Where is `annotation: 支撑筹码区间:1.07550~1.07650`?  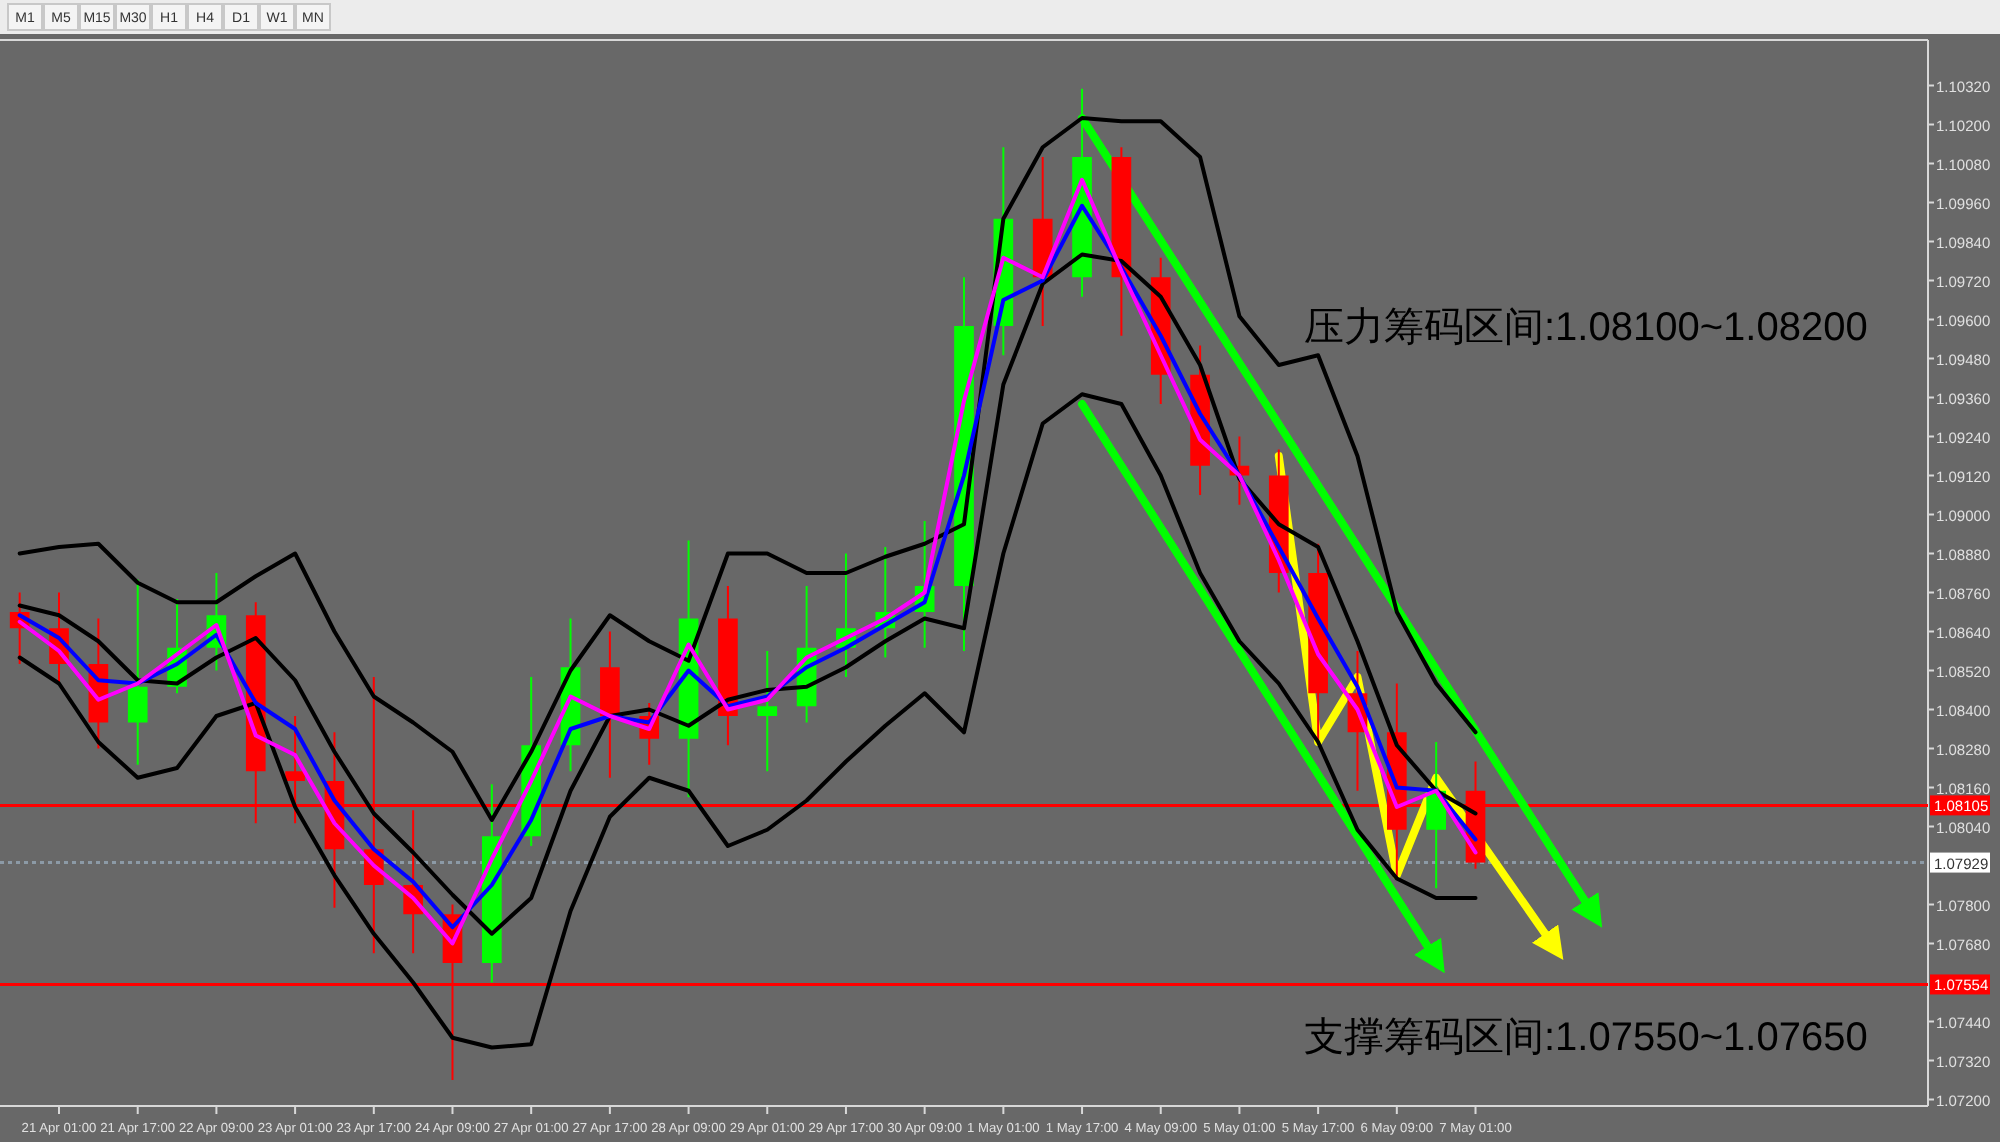 annotation: 支撑筹码区间:1.07550~1.07650 is located at coordinates (1586, 1038).